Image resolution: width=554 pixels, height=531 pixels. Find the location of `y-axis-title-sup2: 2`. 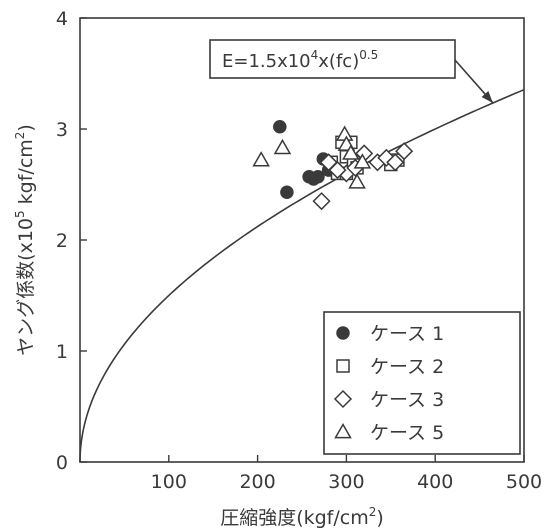

y-axis-title-sup2: 2 is located at coordinates (20, 136).